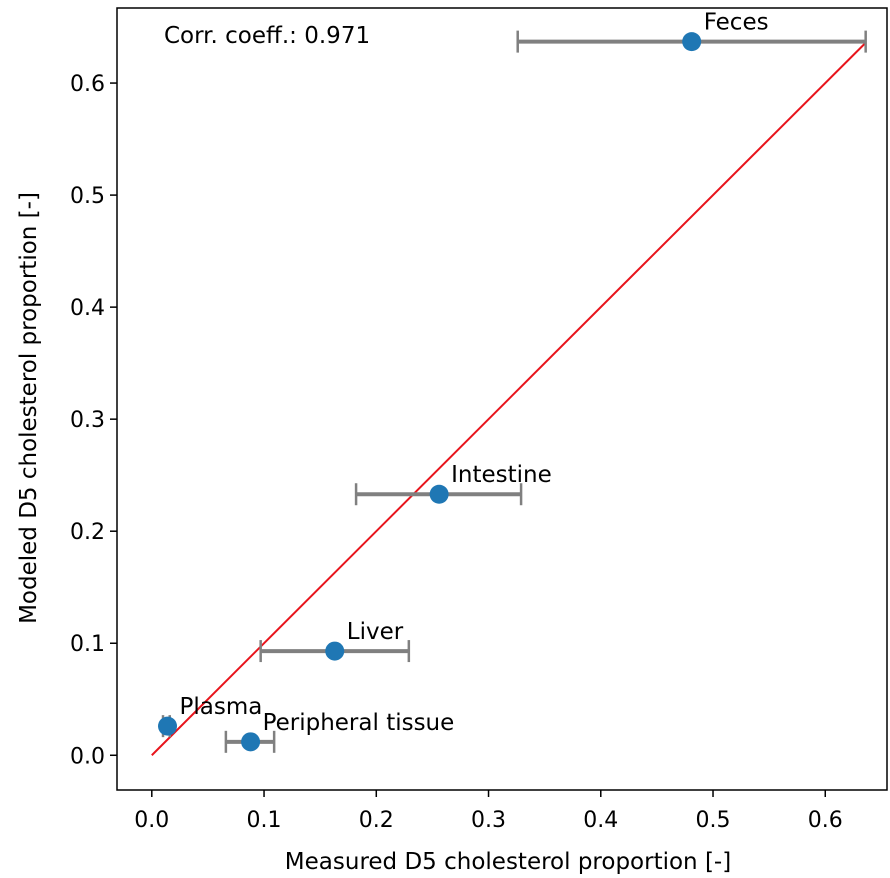  What do you see at coordinates (488, 820) in the screenshot?
I see `x-tick-label: 0.3` at bounding box center [488, 820].